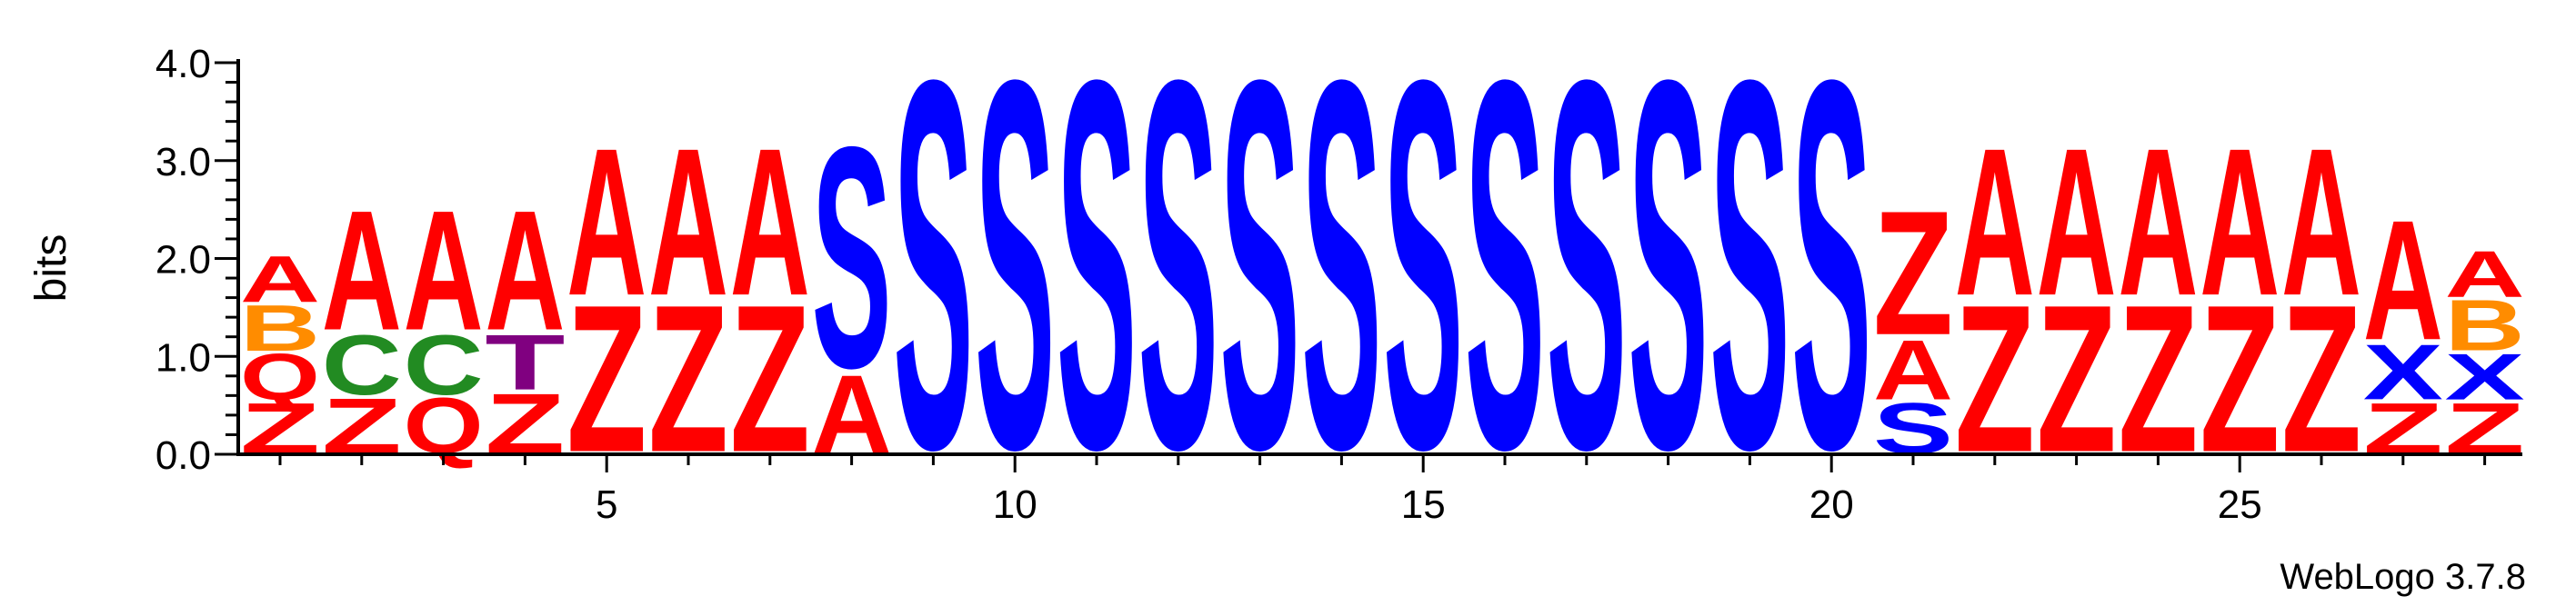 The image size is (2576, 606). What do you see at coordinates (1831, 504) in the screenshot?
I see `x-tick-label: 20` at bounding box center [1831, 504].